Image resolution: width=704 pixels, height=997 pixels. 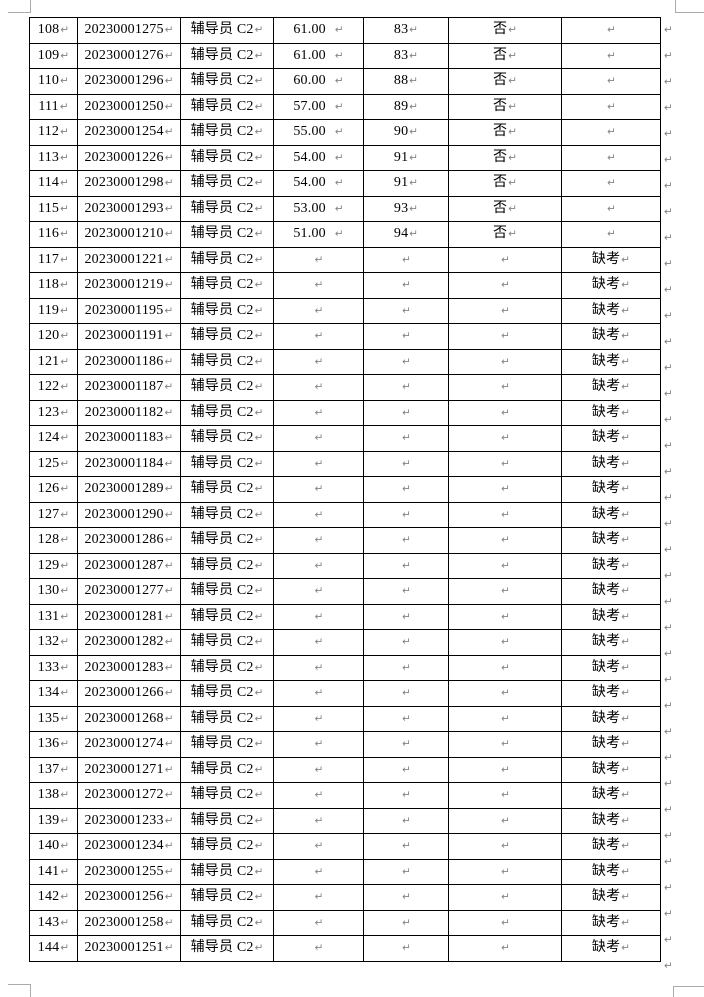 What do you see at coordinates (406, 132) in the screenshot?
I see `cell-rank: 90↵` at bounding box center [406, 132].